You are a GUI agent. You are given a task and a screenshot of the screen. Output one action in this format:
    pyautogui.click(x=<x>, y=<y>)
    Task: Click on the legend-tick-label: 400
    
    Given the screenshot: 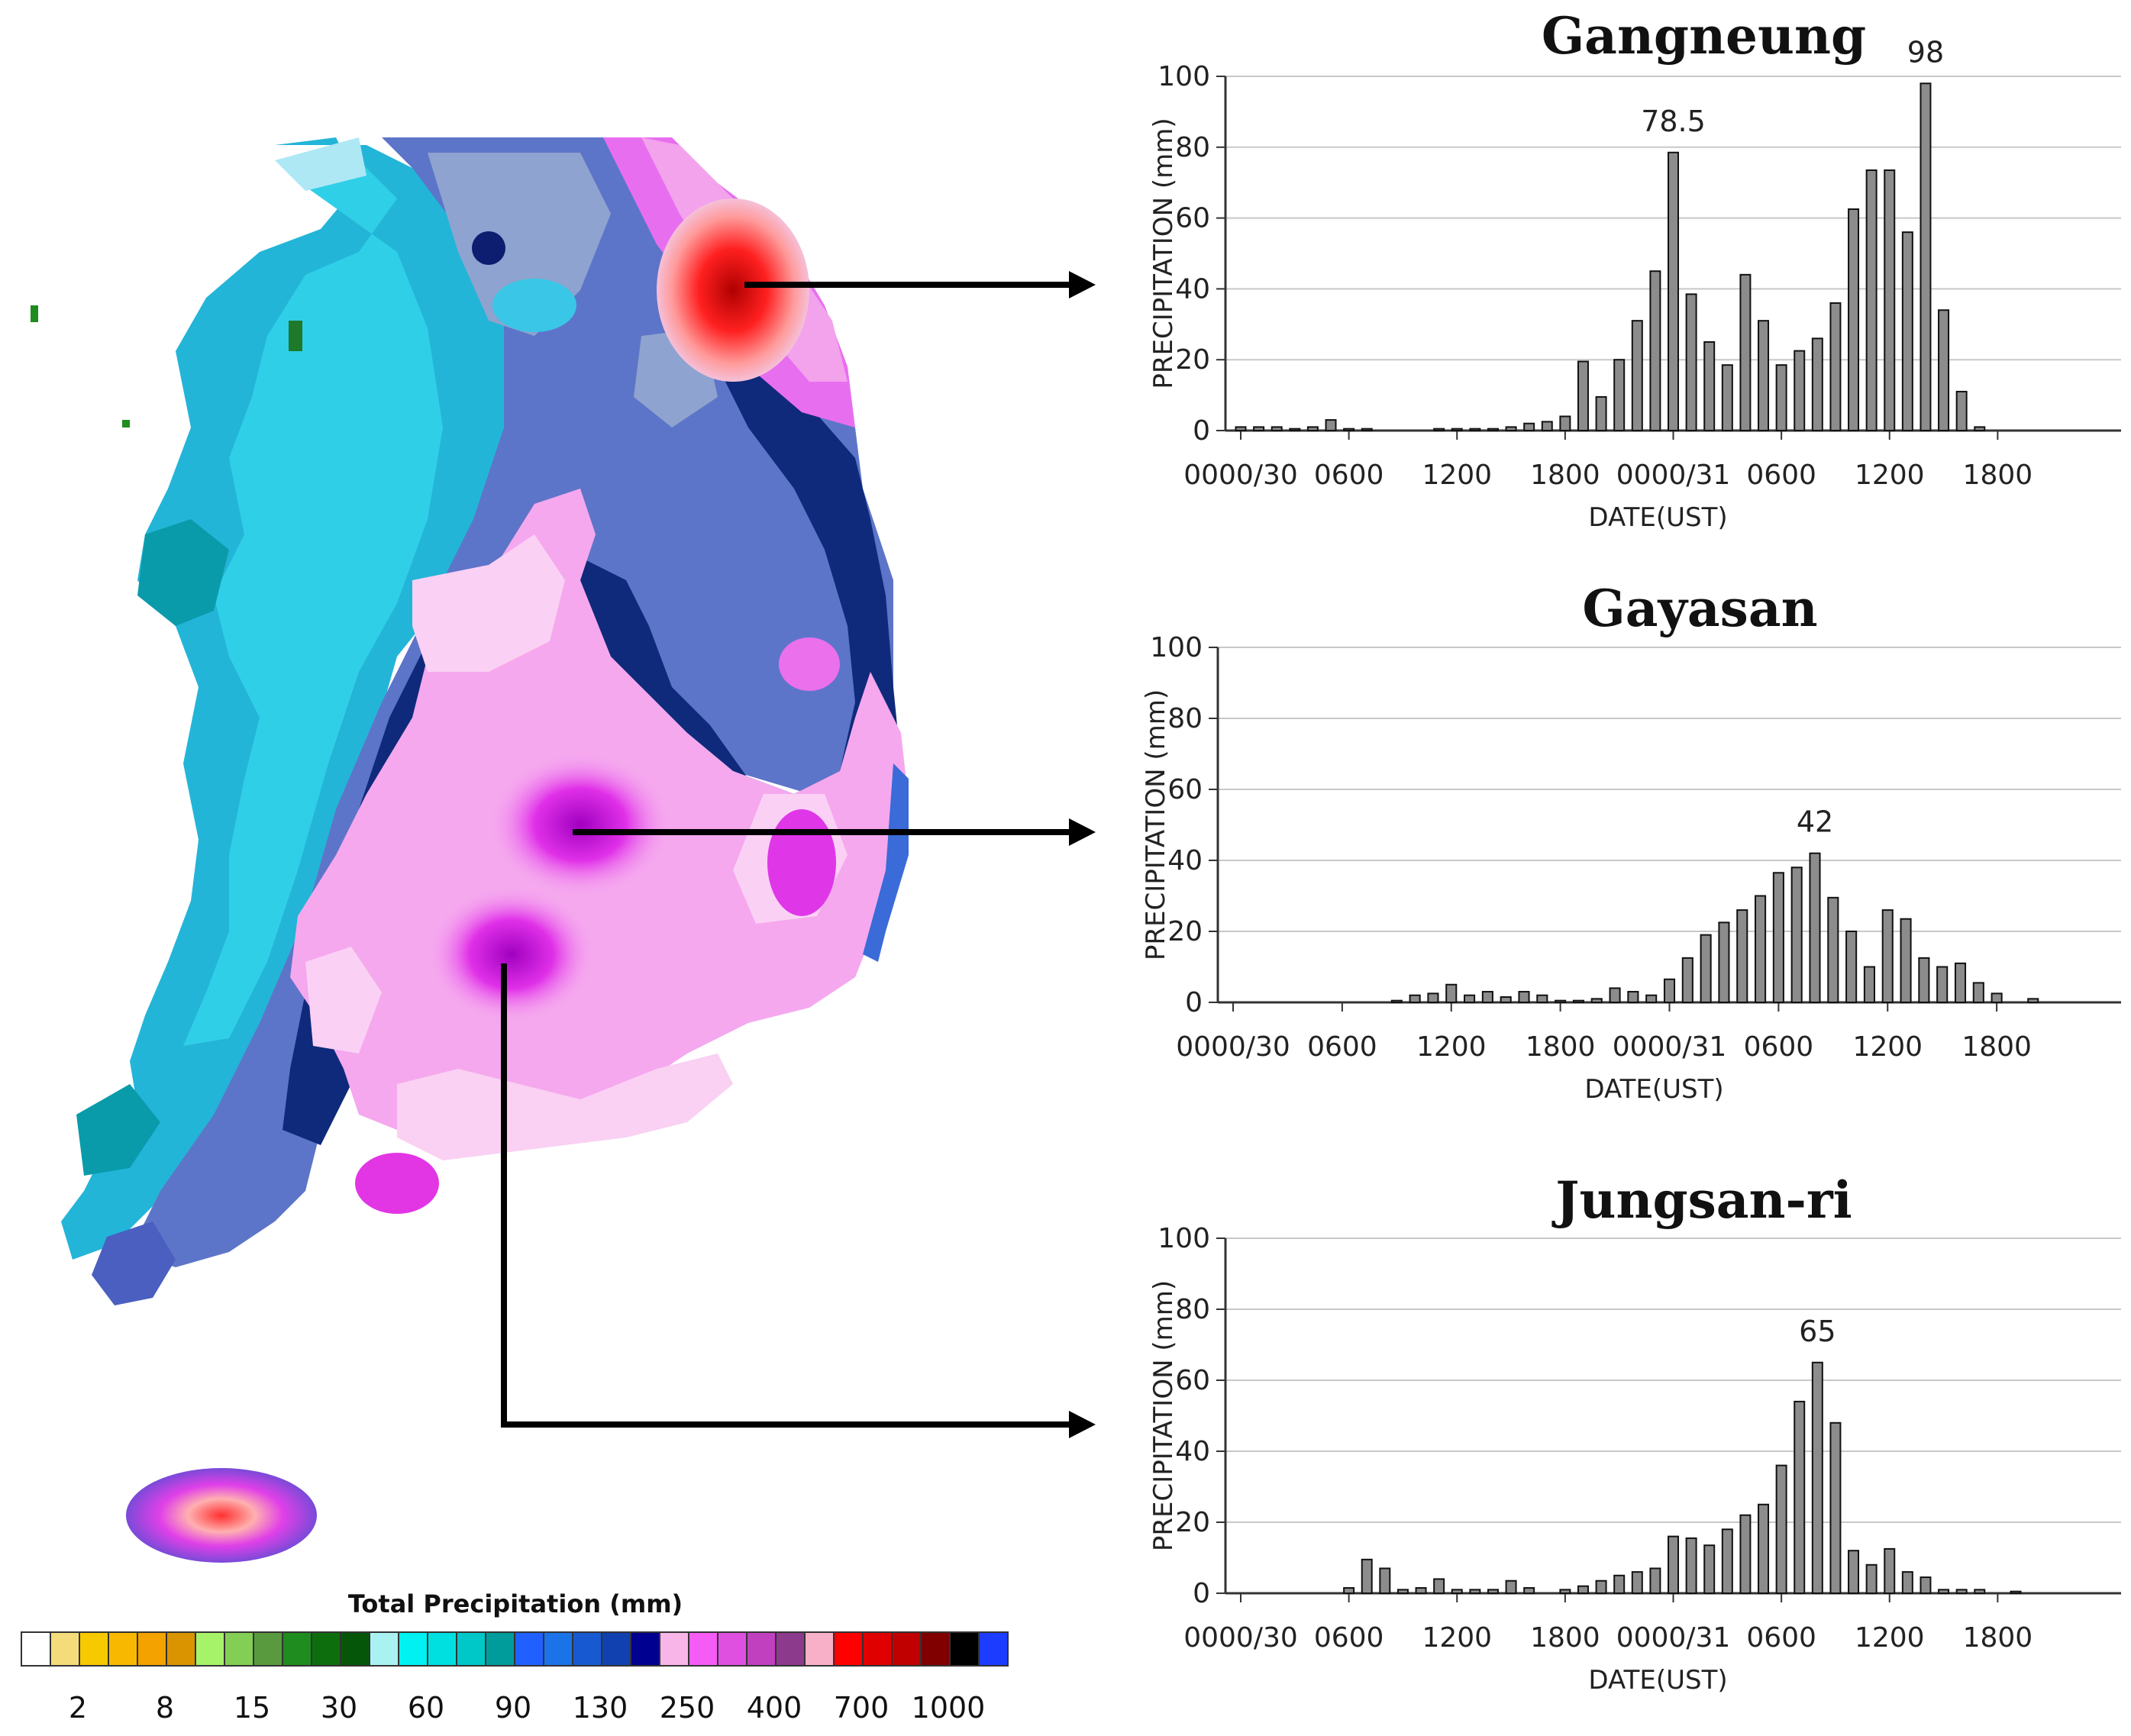 What is the action you would take?
    pyautogui.click(x=775, y=1708)
    